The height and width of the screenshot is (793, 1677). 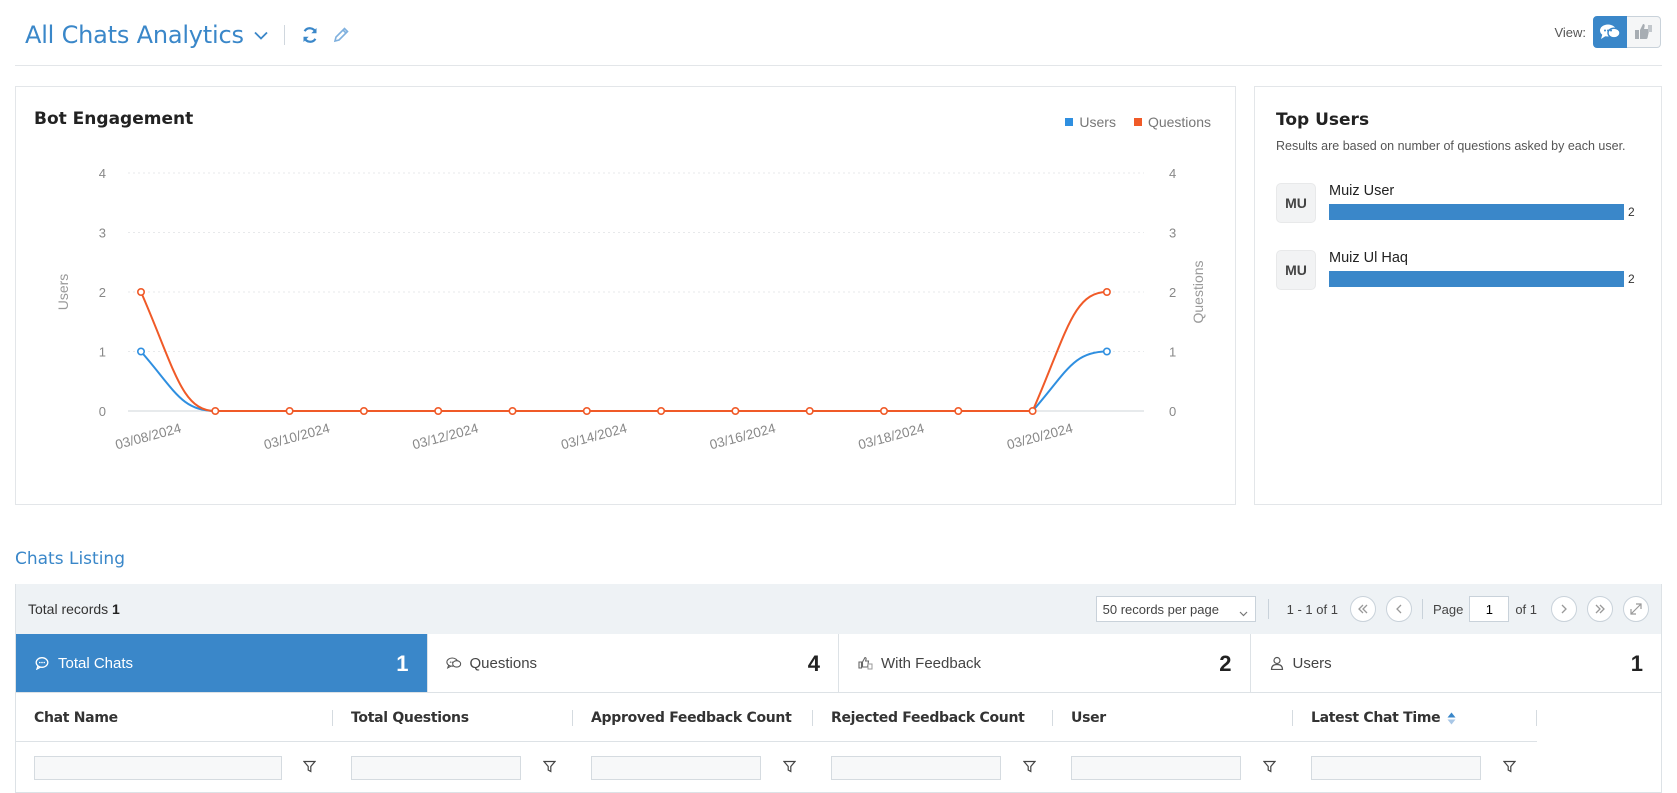 What do you see at coordinates (1570, 32) in the screenshot?
I see `view-label: View:` at bounding box center [1570, 32].